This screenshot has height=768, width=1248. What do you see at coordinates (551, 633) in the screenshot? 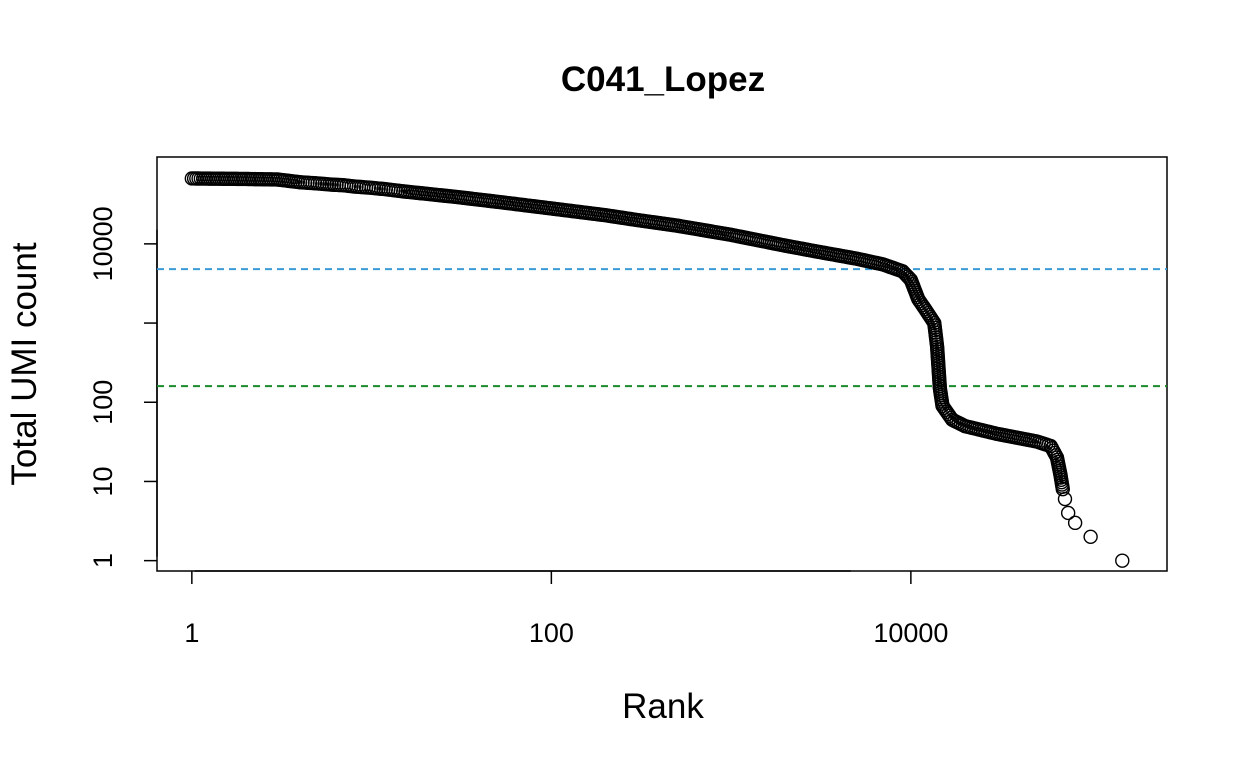
I see `x-tick-label: 100` at bounding box center [551, 633].